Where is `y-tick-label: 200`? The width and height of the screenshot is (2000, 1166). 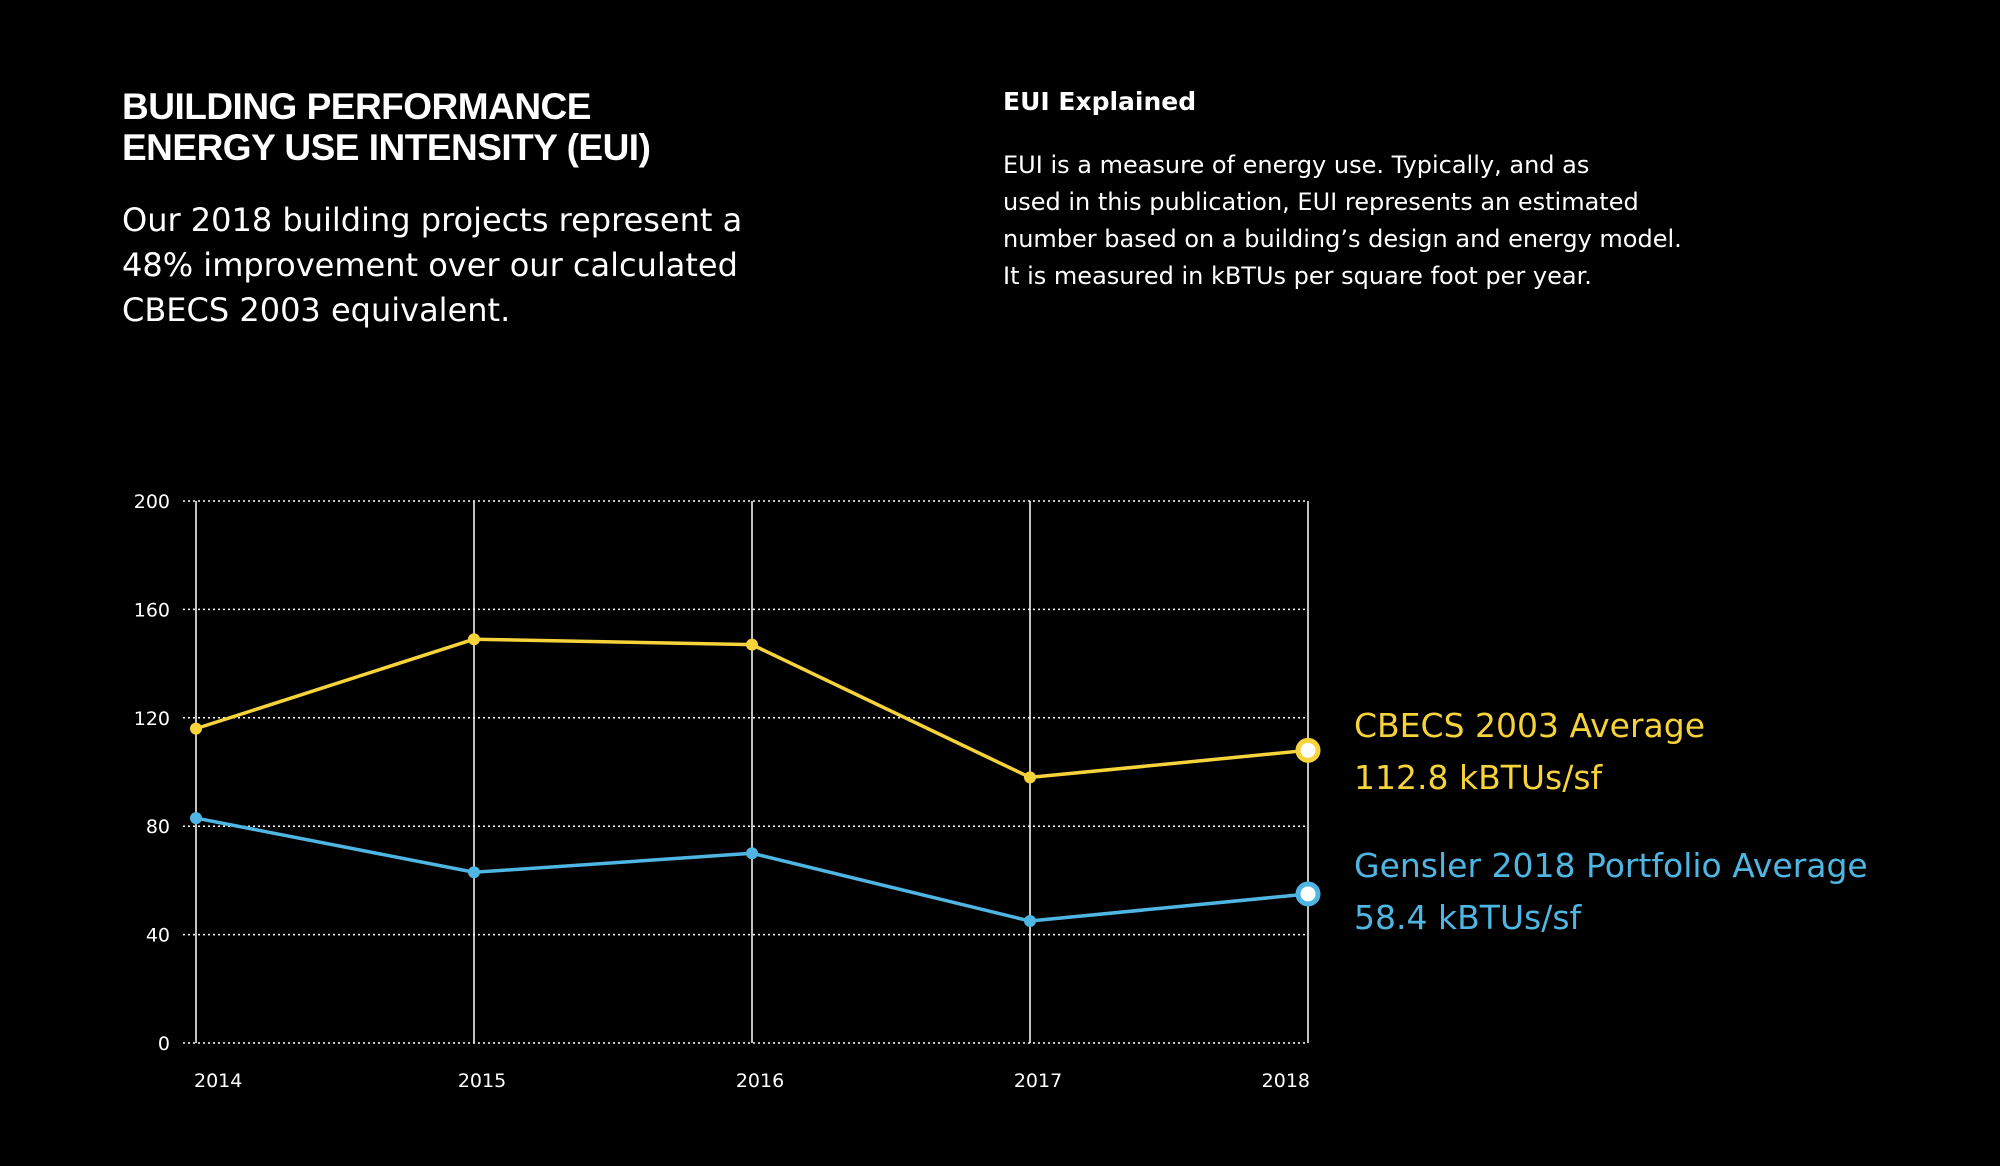
y-tick-label: 200 is located at coordinates (152, 502).